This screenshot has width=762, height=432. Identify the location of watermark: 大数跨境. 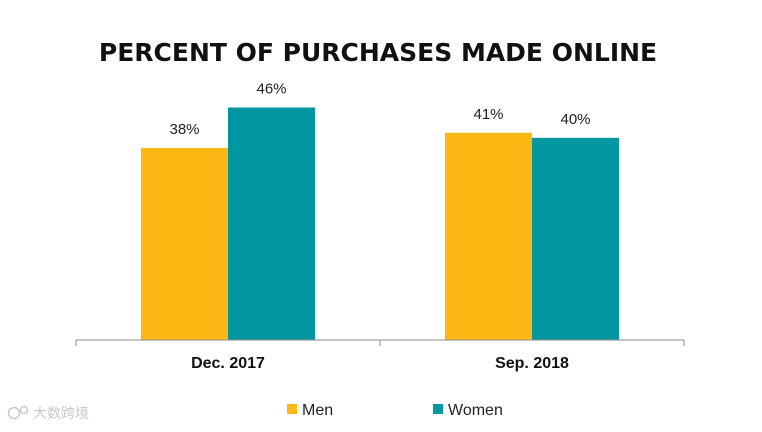
(48, 413).